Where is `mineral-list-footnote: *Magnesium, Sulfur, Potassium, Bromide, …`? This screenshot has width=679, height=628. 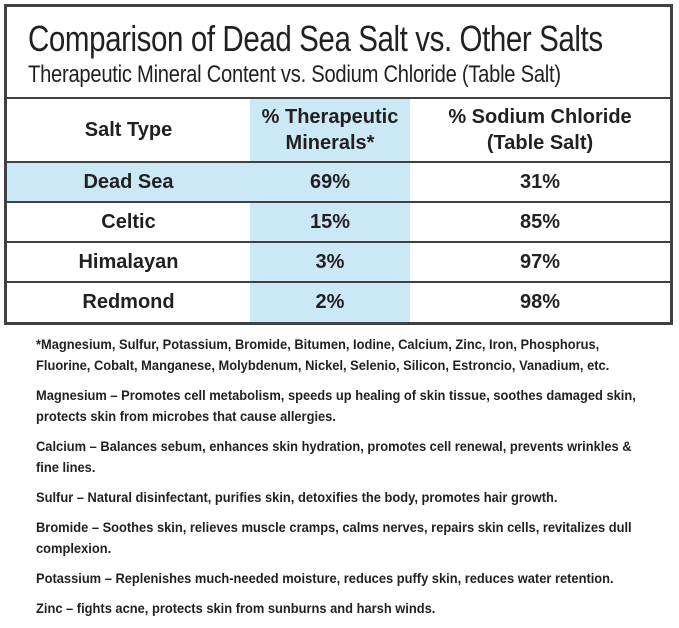 mineral-list-footnote: *Magnesium, Sulfur, Potassium, Bromide, … is located at coordinates (323, 354).